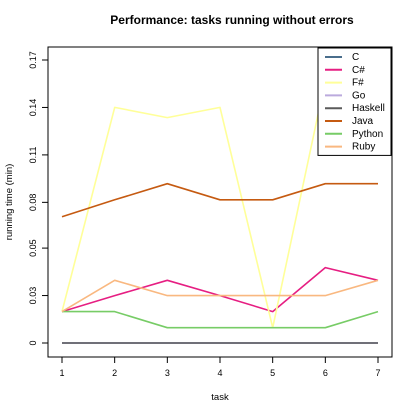  Describe the element at coordinates (363, 147) in the screenshot. I see `legend-label: Ruby` at that location.